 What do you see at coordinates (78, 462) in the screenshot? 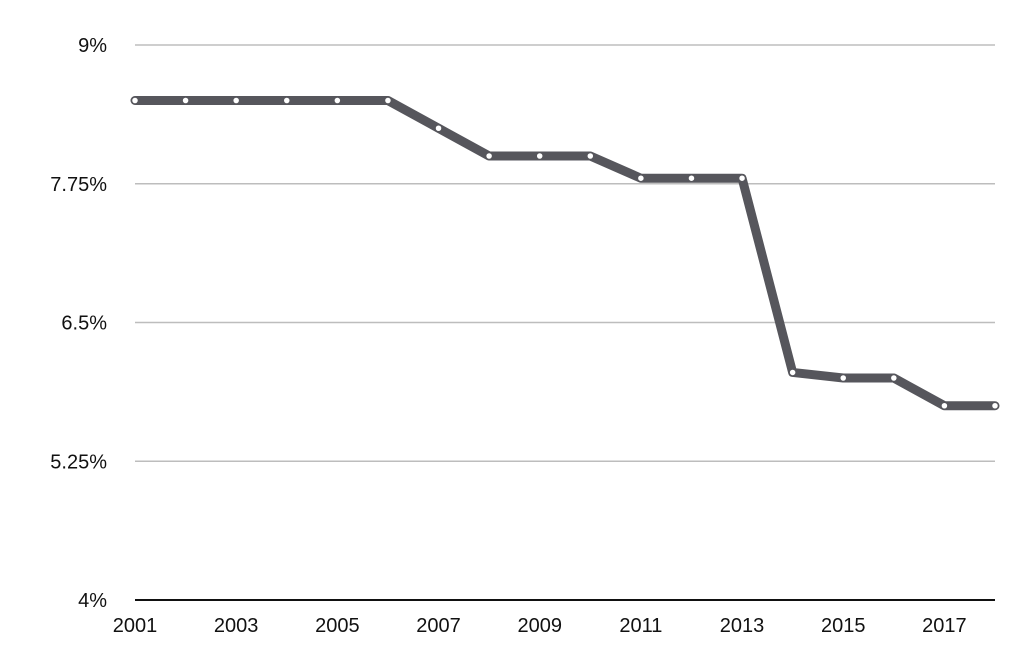
I see `y-tick-label: 5.25%` at bounding box center [78, 462].